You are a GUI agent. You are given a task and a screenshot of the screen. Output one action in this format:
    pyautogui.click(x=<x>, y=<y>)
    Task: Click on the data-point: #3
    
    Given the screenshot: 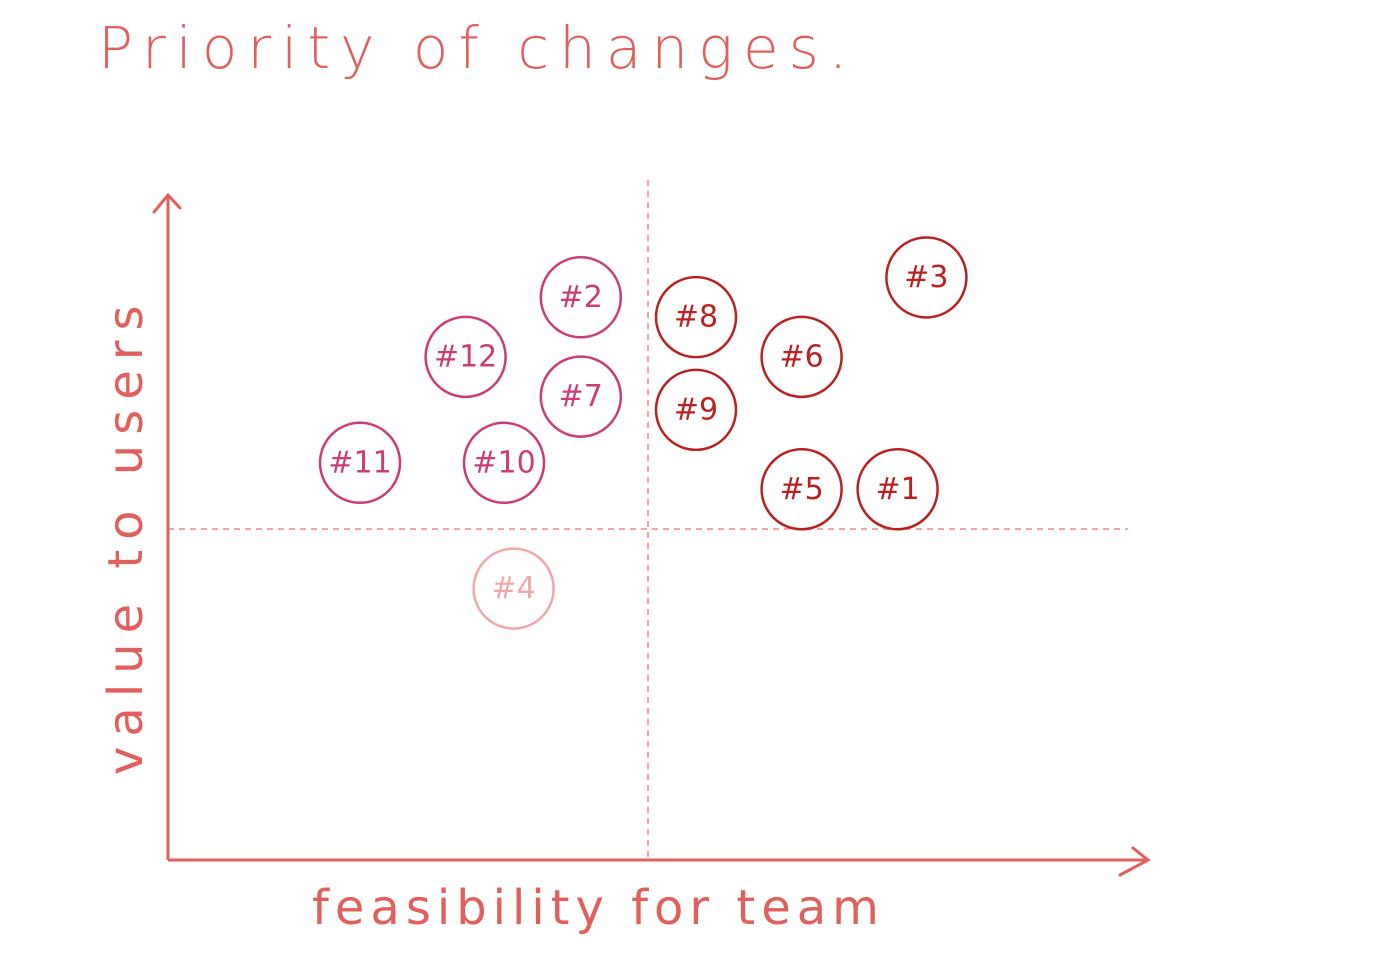 What is the action you would take?
    pyautogui.click(x=926, y=277)
    